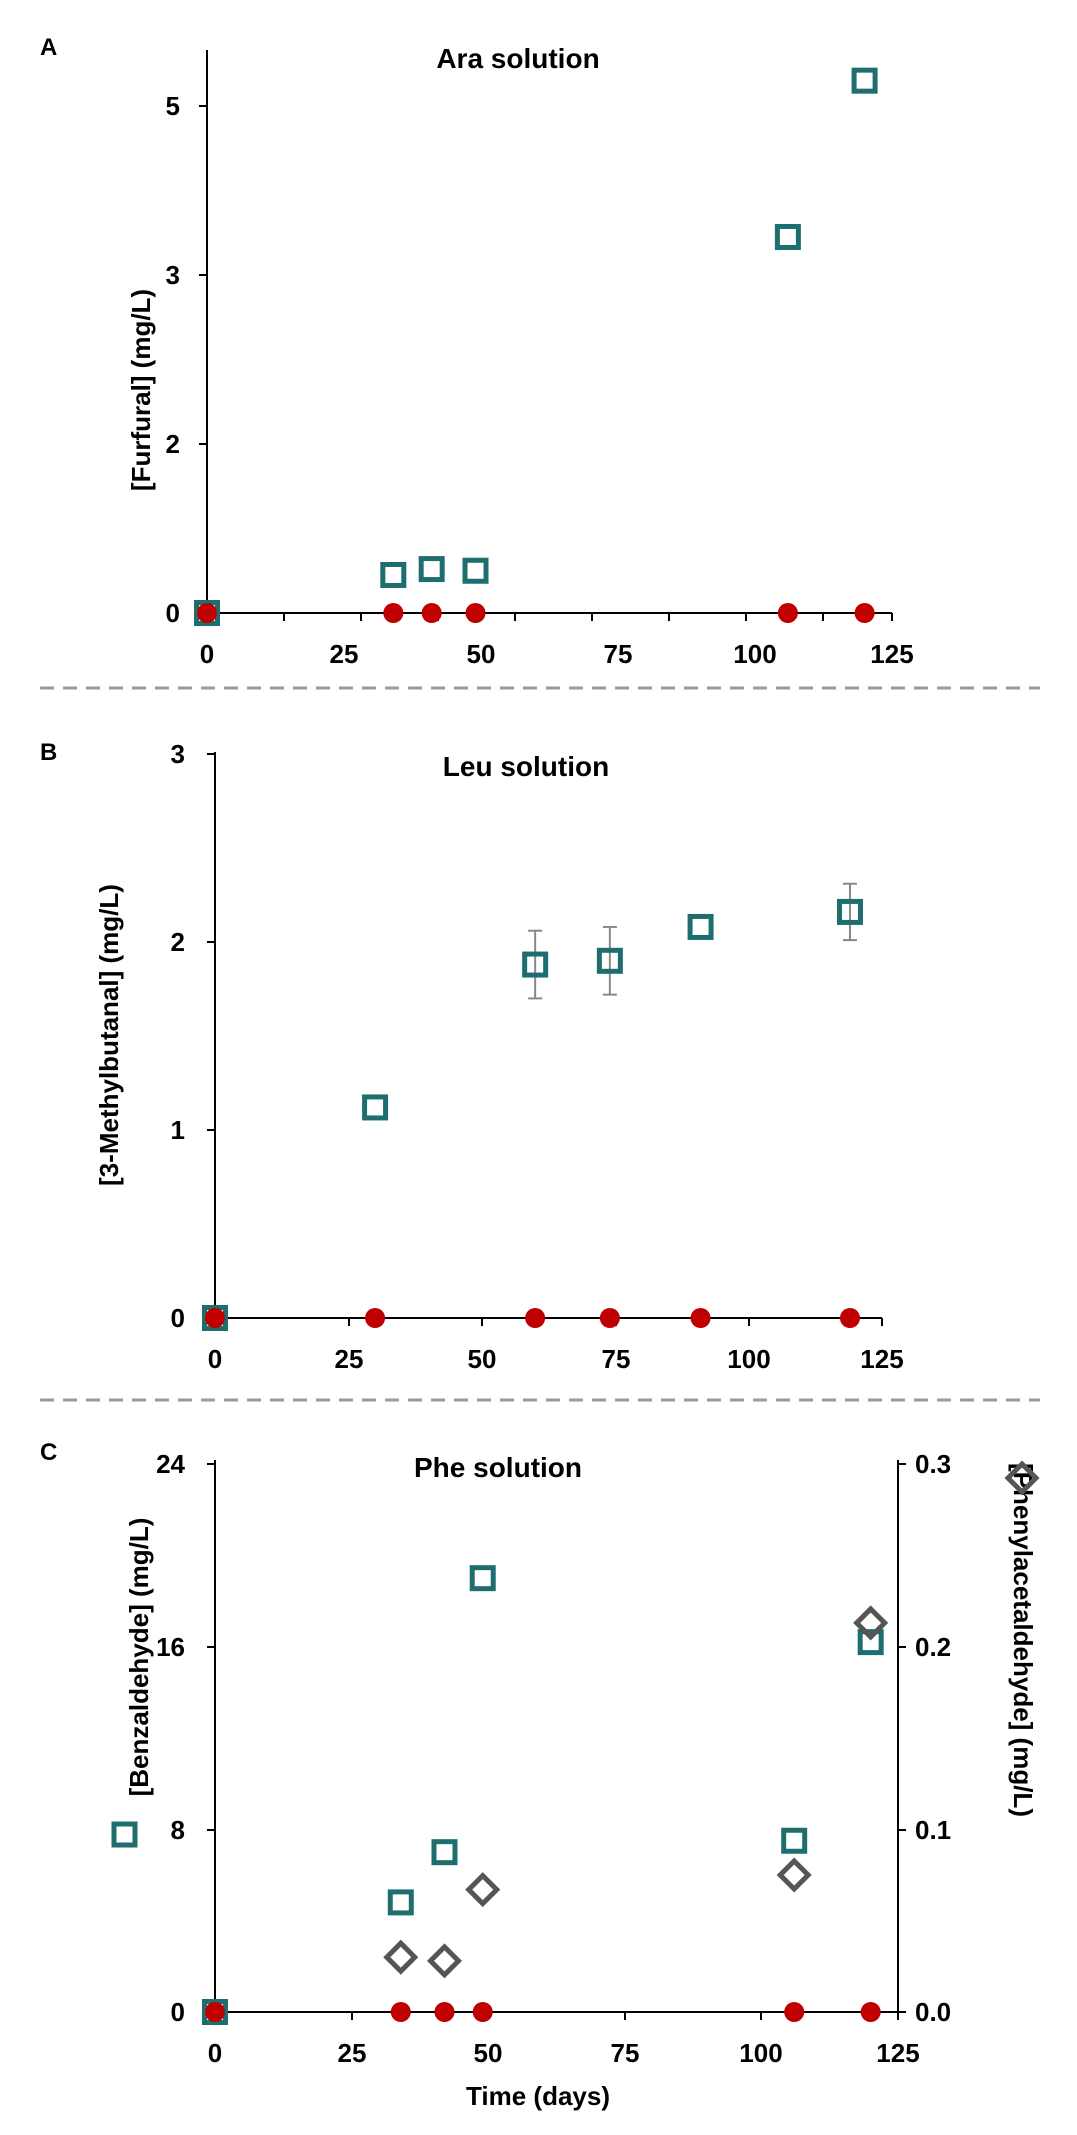 Image resolution: width=1077 pixels, height=2135 pixels. Describe the element at coordinates (481, 654) in the screenshot. I see `x-tick-label-a: 50` at that location.